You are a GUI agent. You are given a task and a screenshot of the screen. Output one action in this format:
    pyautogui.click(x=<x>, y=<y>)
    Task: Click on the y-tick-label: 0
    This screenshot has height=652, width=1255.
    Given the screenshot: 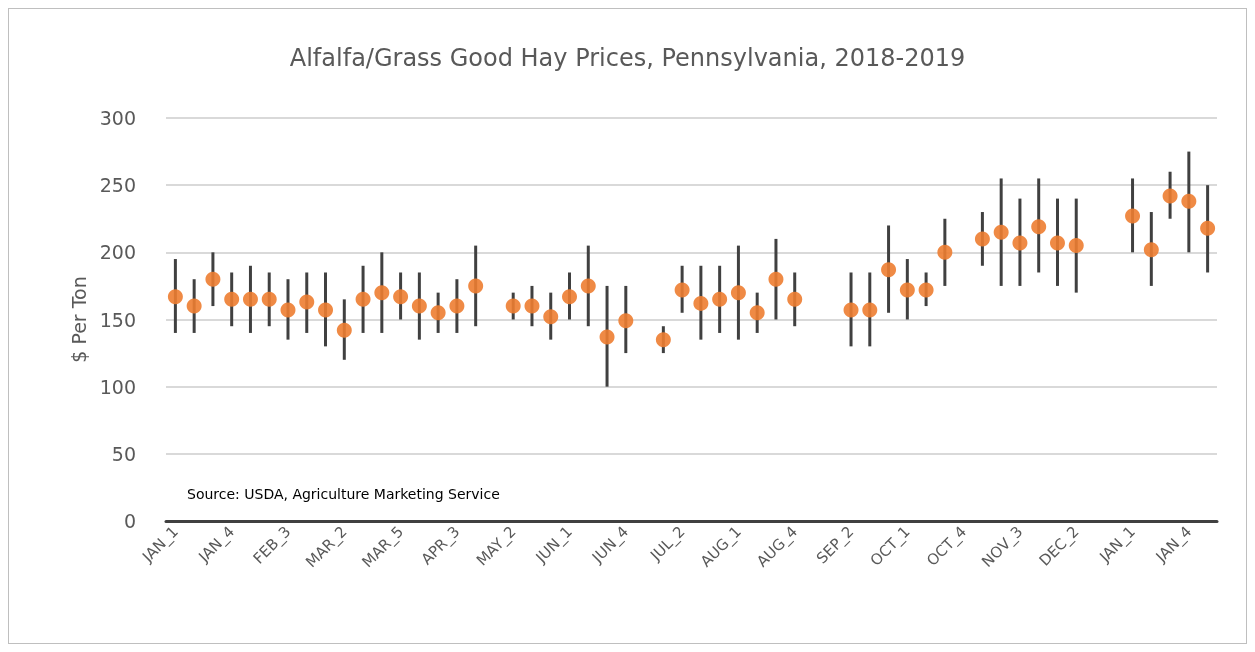 What is the action you would take?
    pyautogui.click(x=129, y=521)
    